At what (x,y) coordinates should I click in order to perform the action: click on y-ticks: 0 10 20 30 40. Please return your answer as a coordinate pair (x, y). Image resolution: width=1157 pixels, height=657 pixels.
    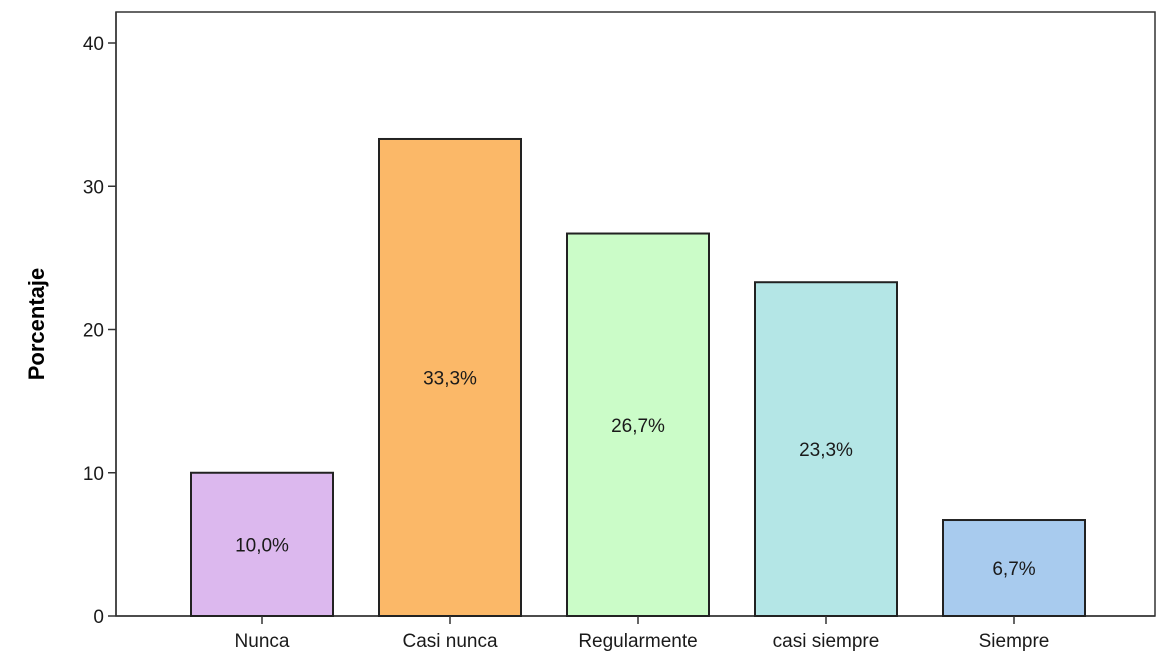
    Looking at the image, I should click on (99, 331).